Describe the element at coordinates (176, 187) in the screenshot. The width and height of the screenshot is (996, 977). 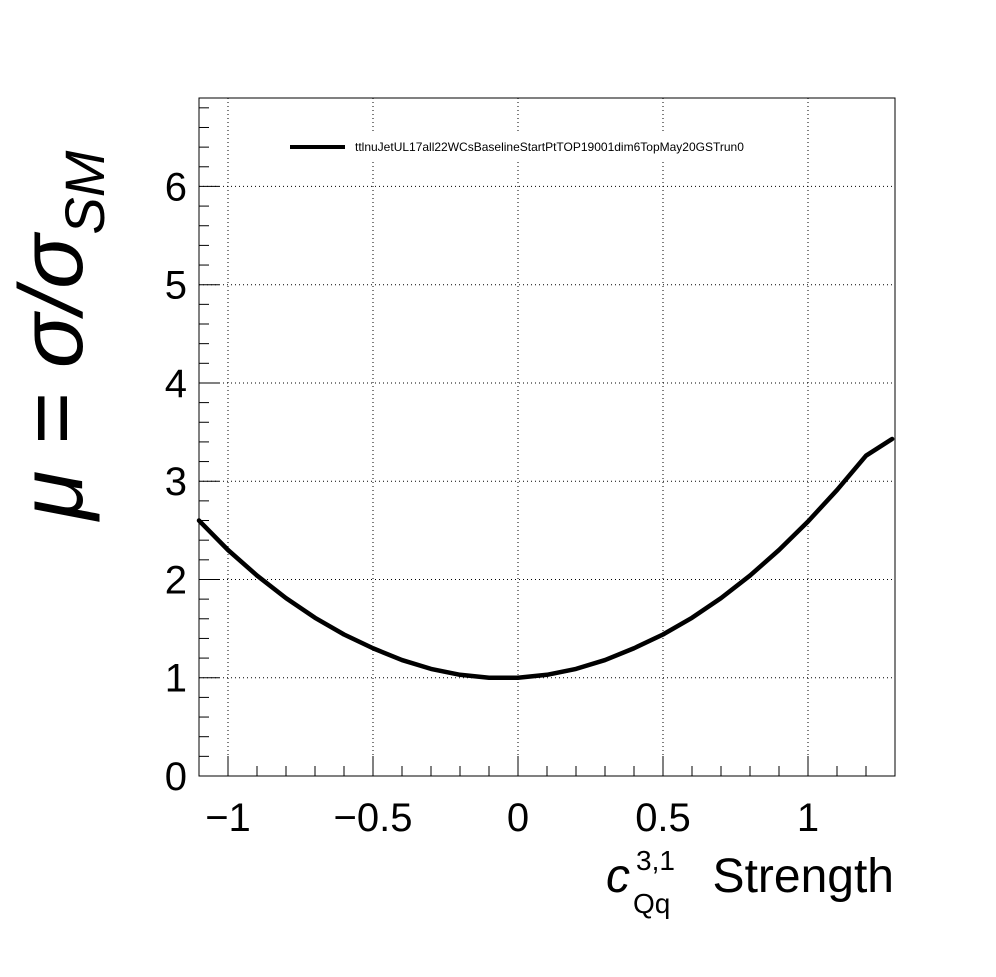
I see `y-tick-label: 6` at that location.